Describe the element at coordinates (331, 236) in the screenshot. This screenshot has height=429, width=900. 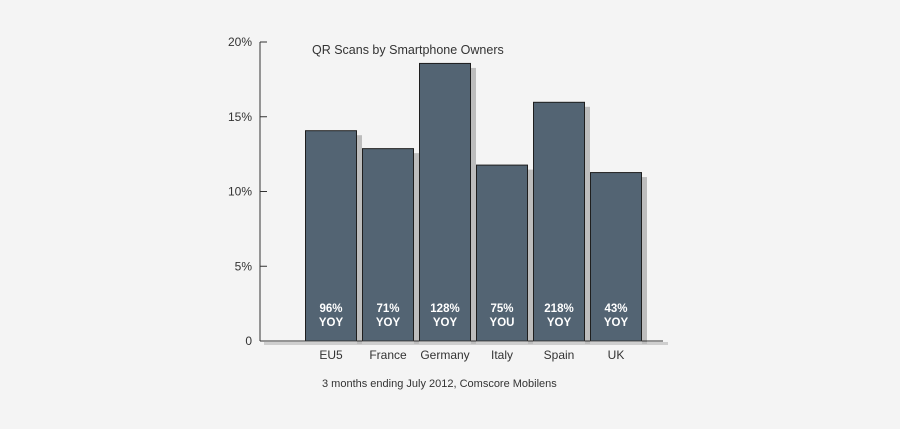
I see `bar-eu5` at that location.